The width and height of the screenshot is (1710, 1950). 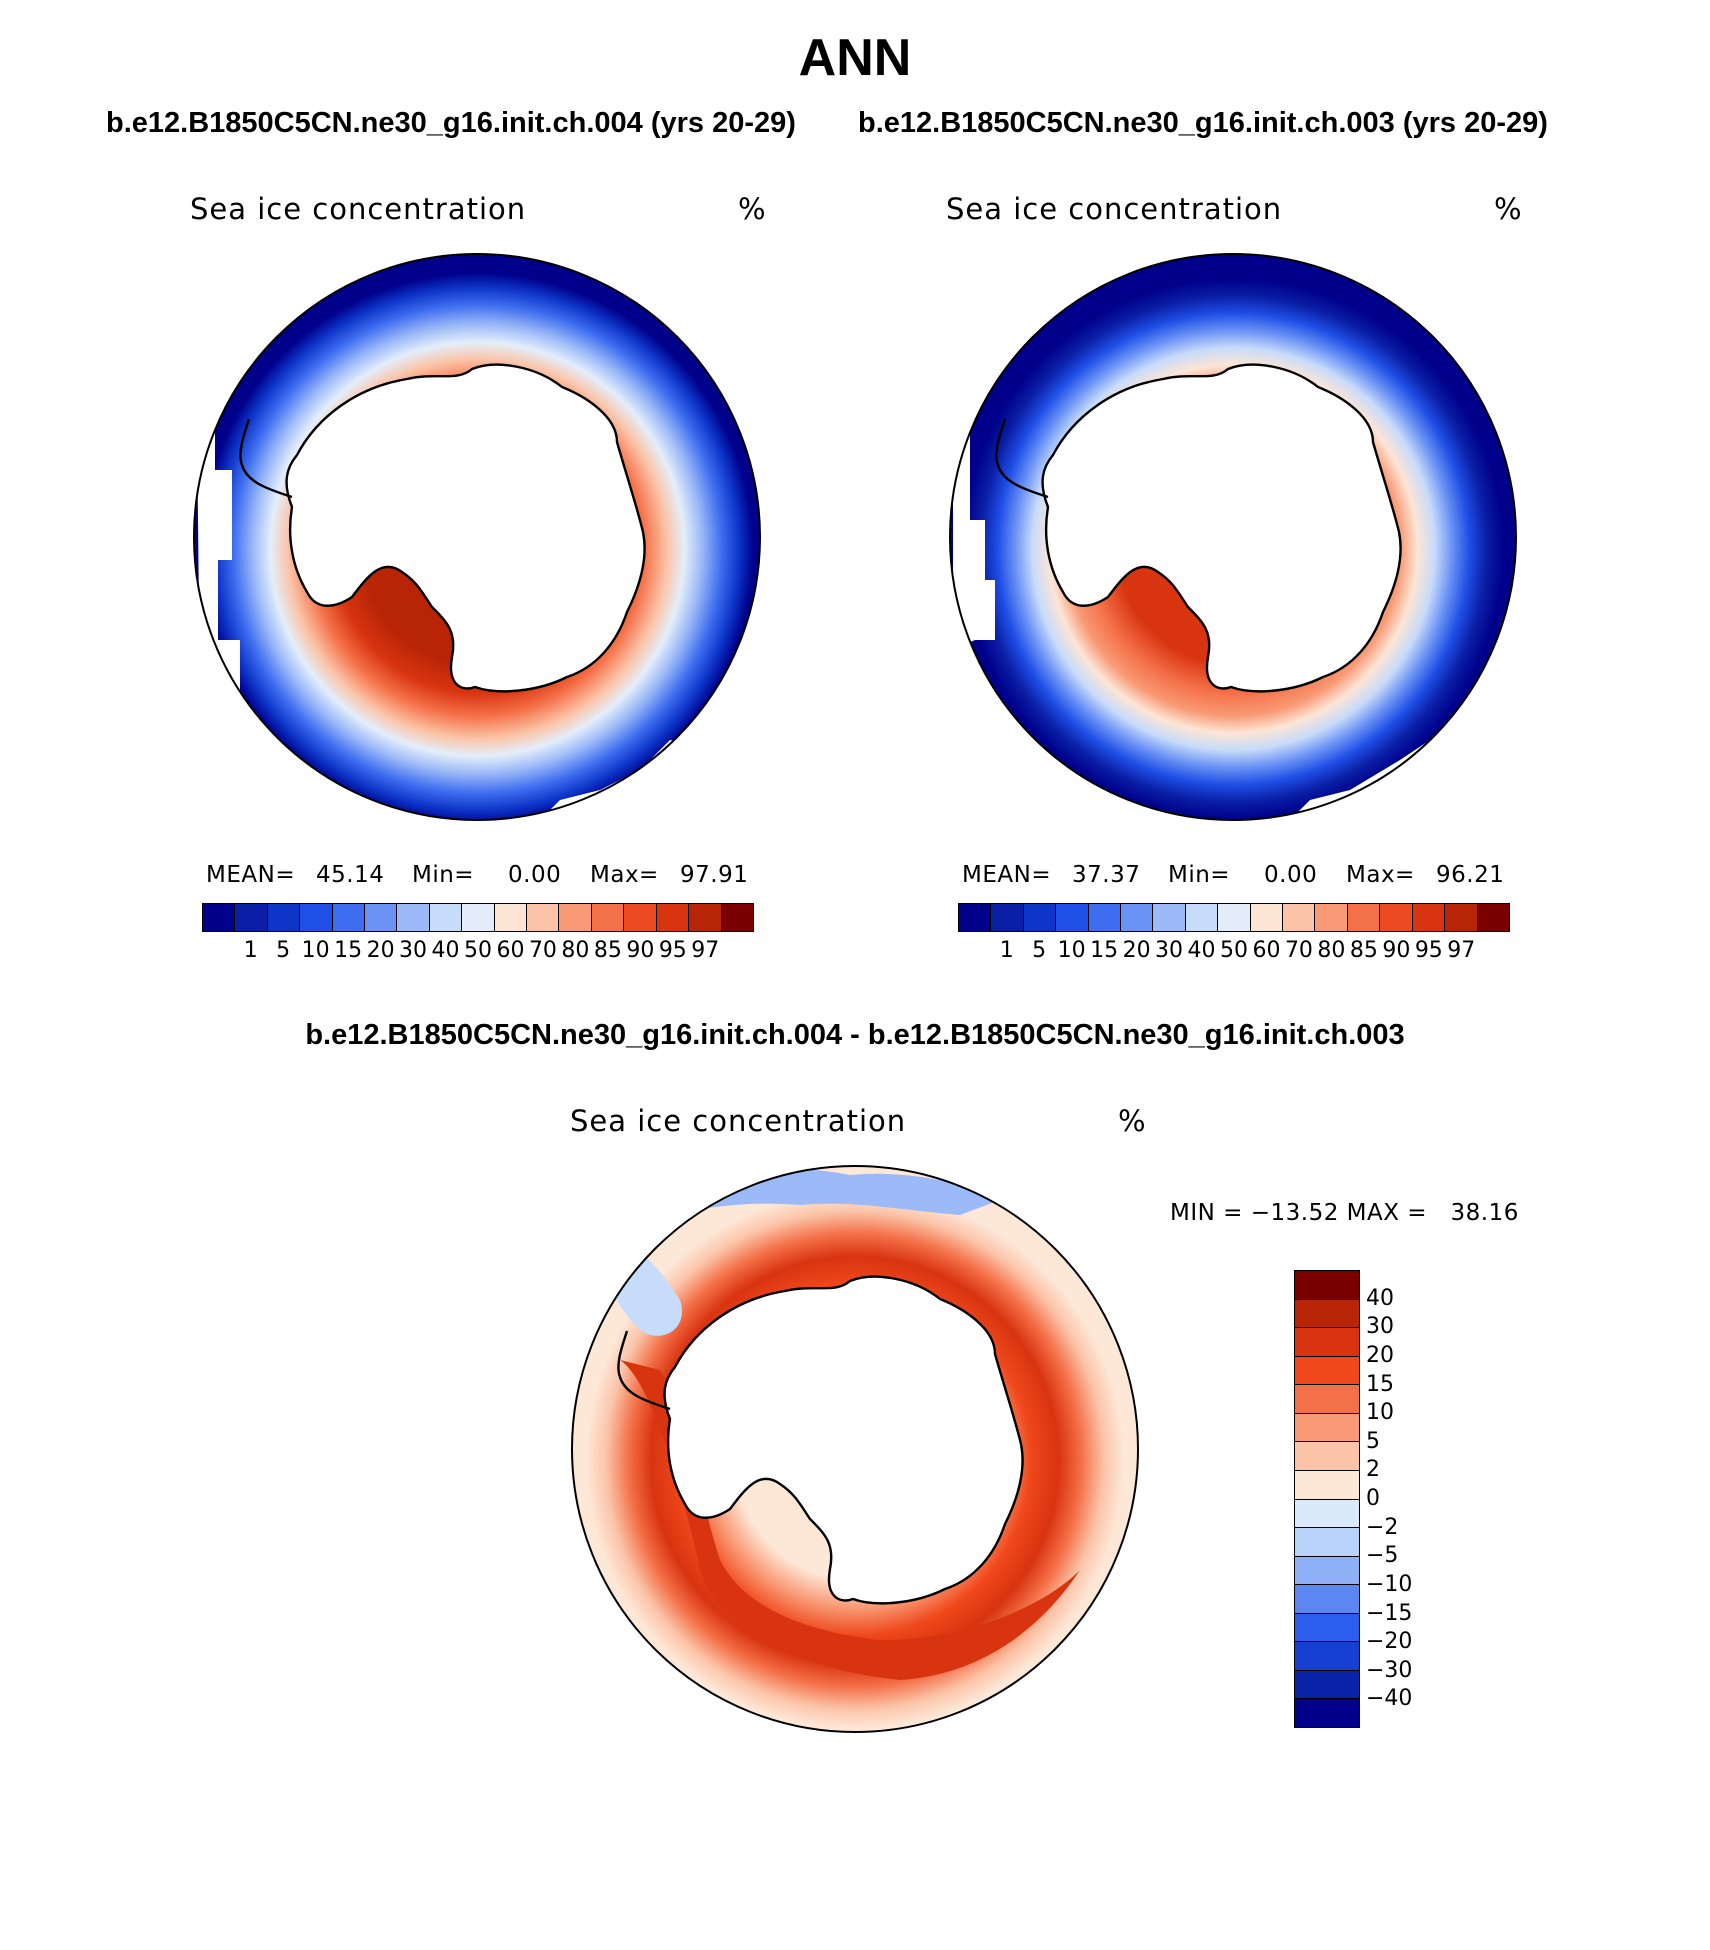 What do you see at coordinates (1396, 950) in the screenshot?
I see `colorbar-panel2-tick-label: 90` at bounding box center [1396, 950].